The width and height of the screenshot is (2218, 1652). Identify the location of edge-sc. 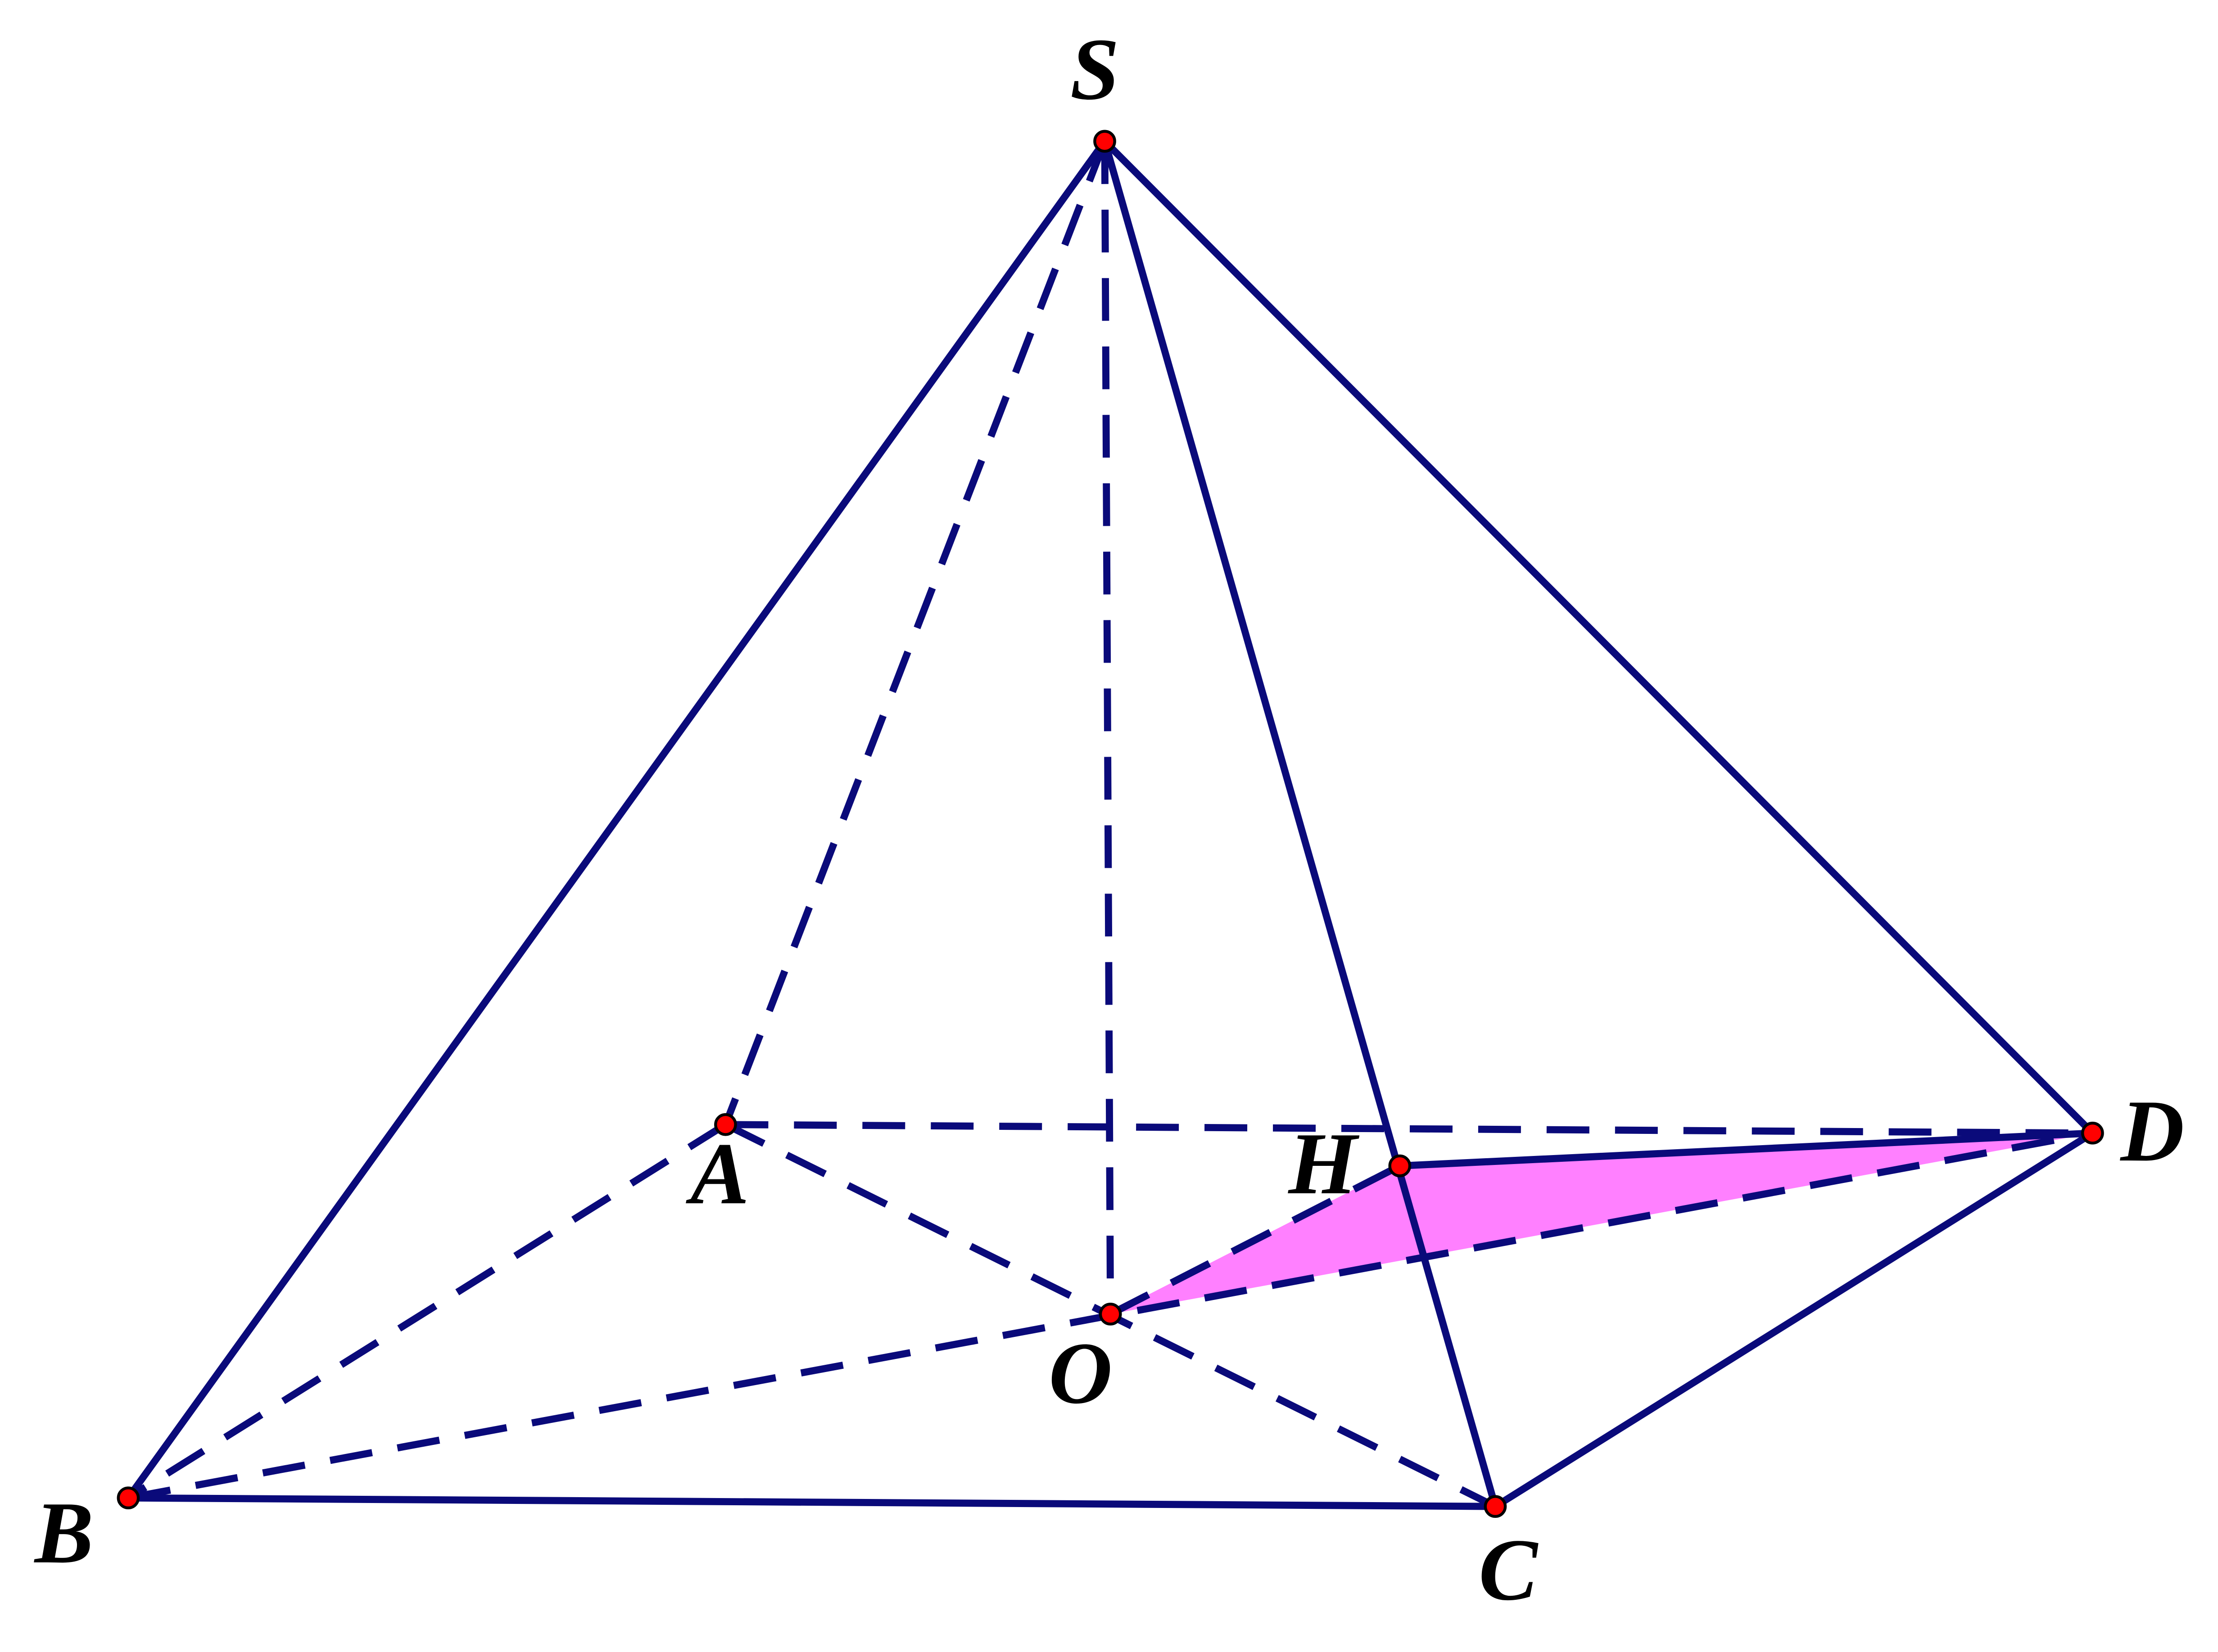
(1300, 824).